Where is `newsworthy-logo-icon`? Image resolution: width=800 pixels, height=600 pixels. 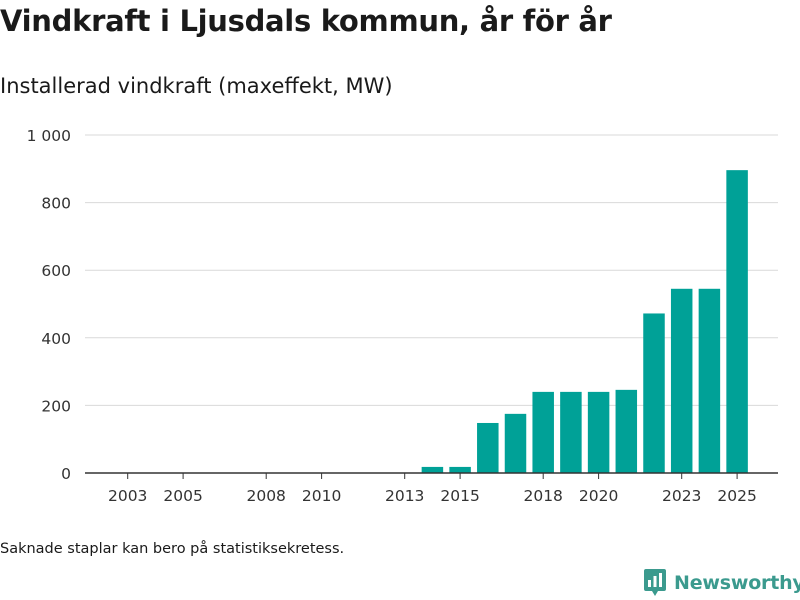 newsworthy-logo-icon is located at coordinates (655, 582).